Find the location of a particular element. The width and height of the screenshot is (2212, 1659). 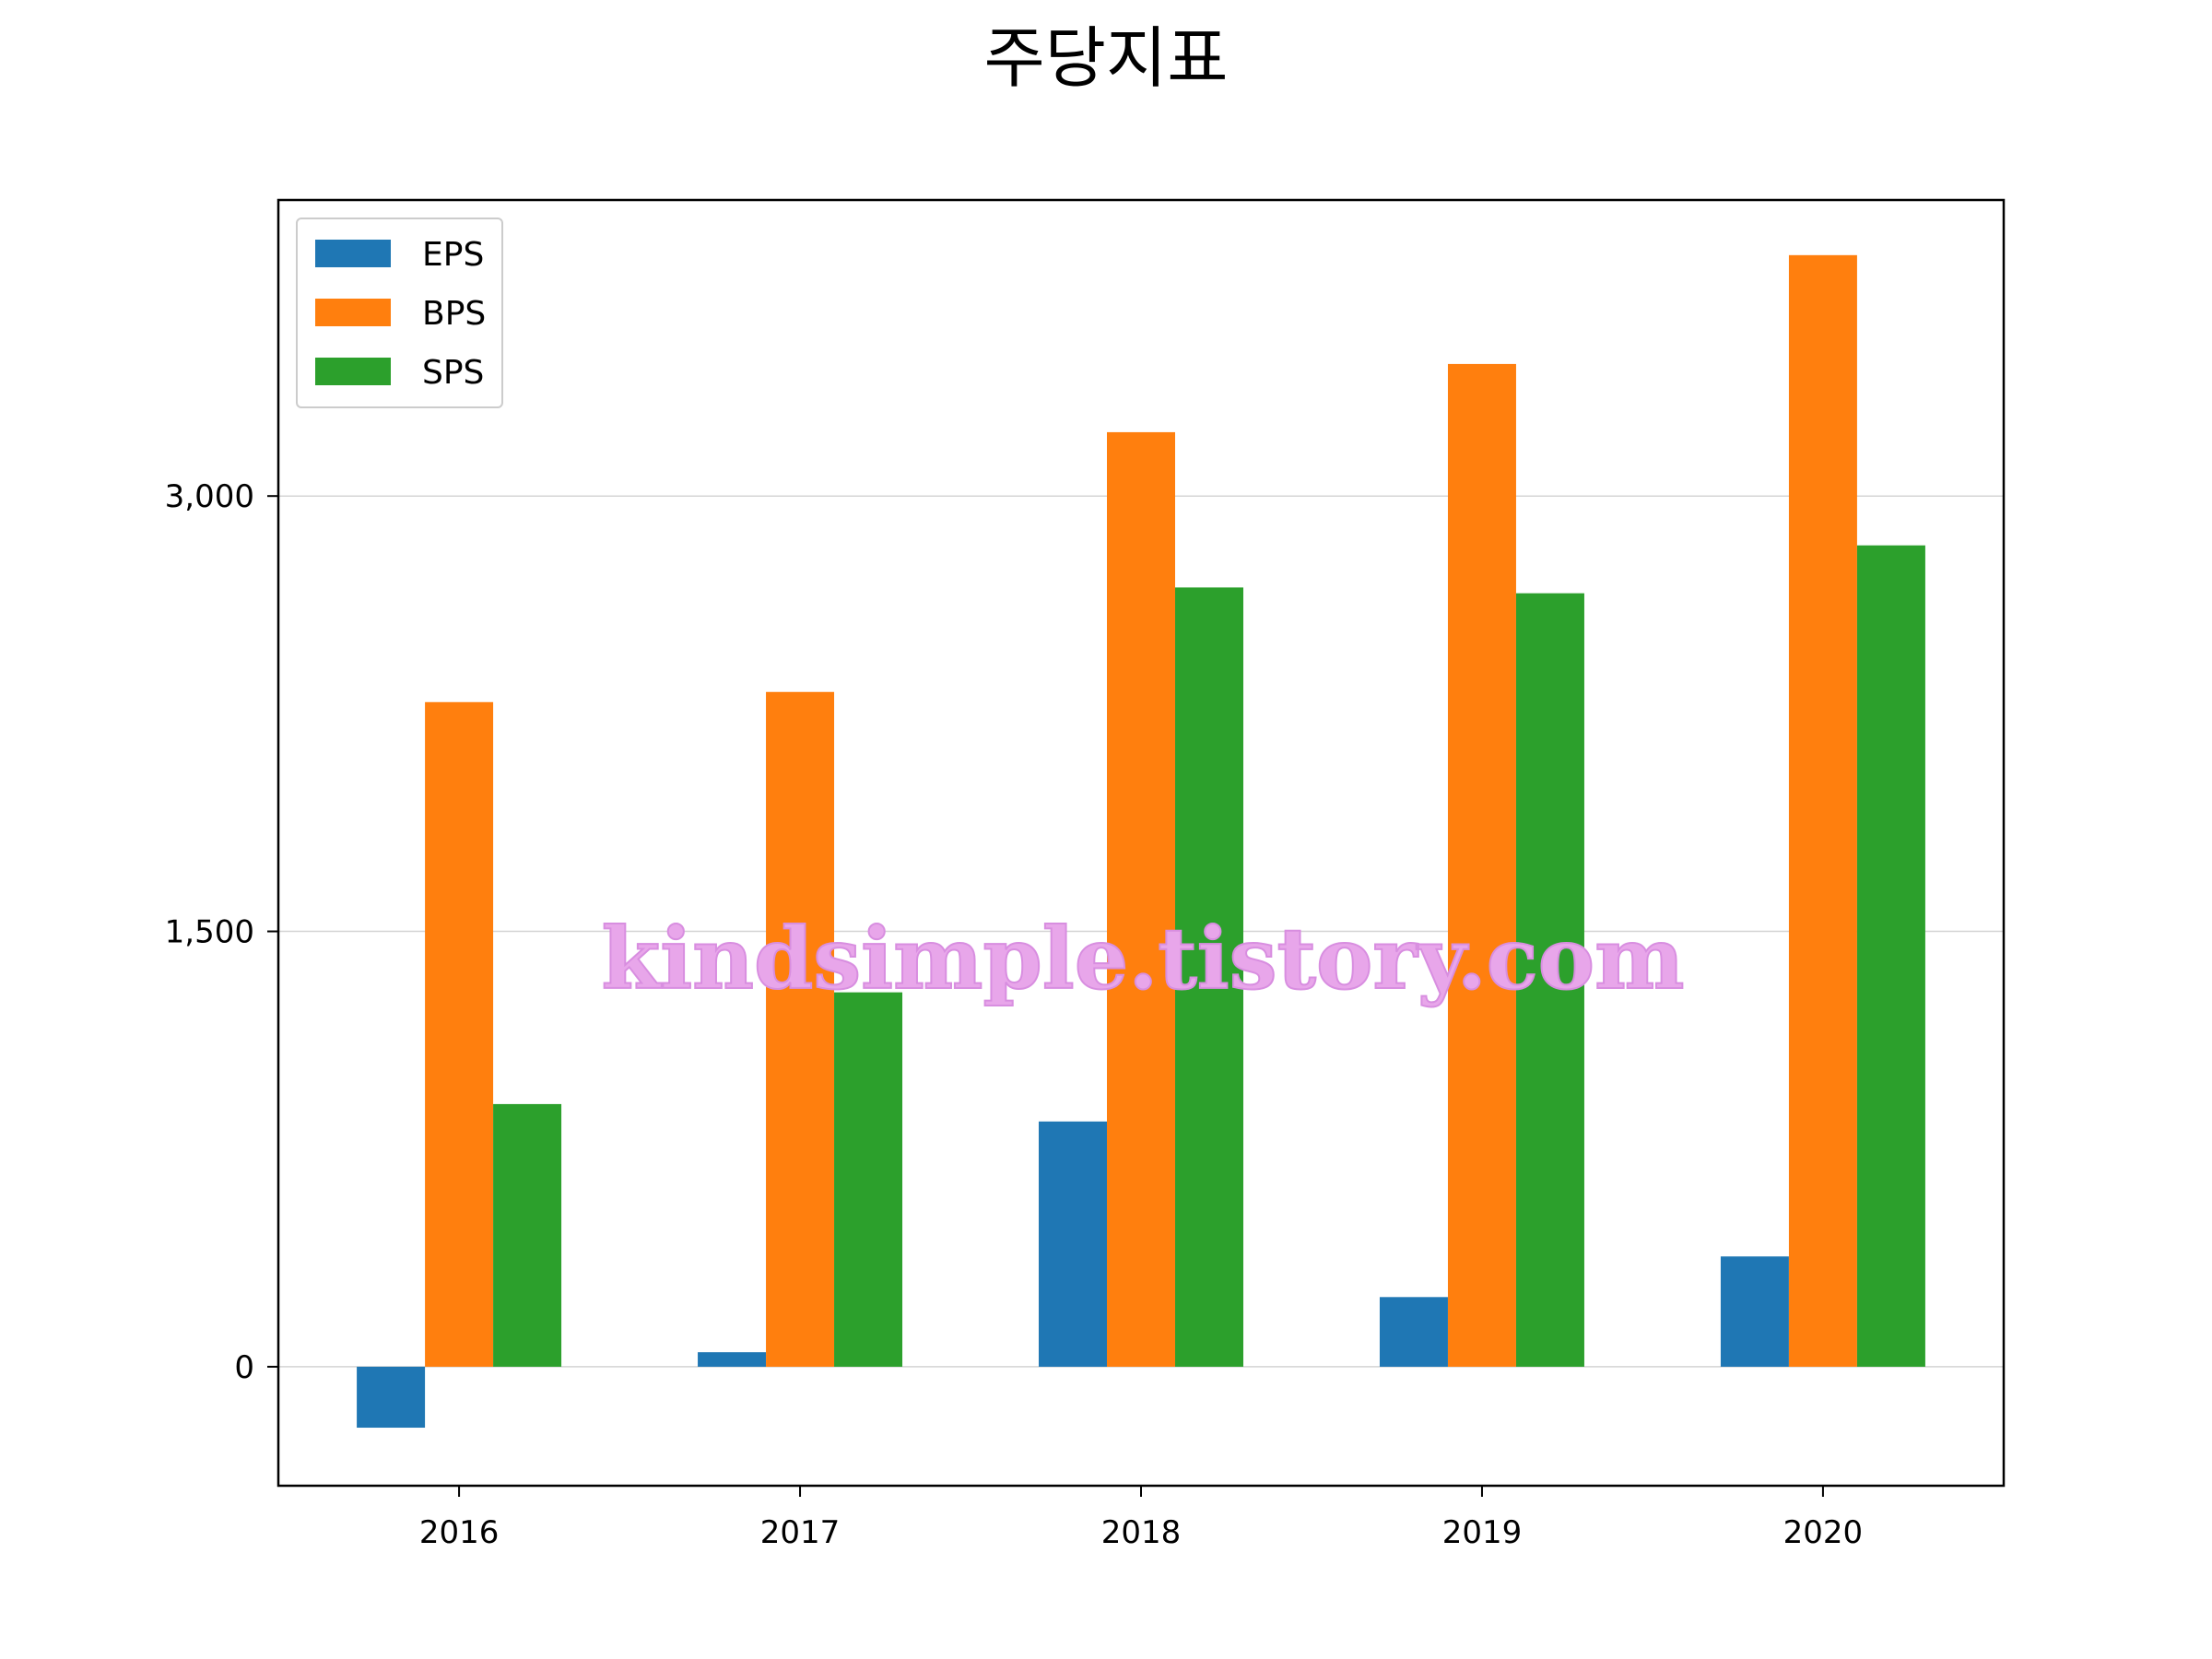

bar-bps-2017 is located at coordinates (800, 1029).